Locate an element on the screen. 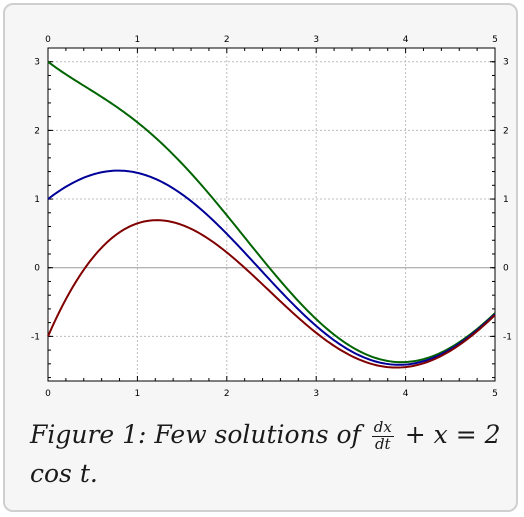 Image resolution: width=524 pixels, height=517 pixels. x-tick-label-top: 4 is located at coordinates (406, 40).